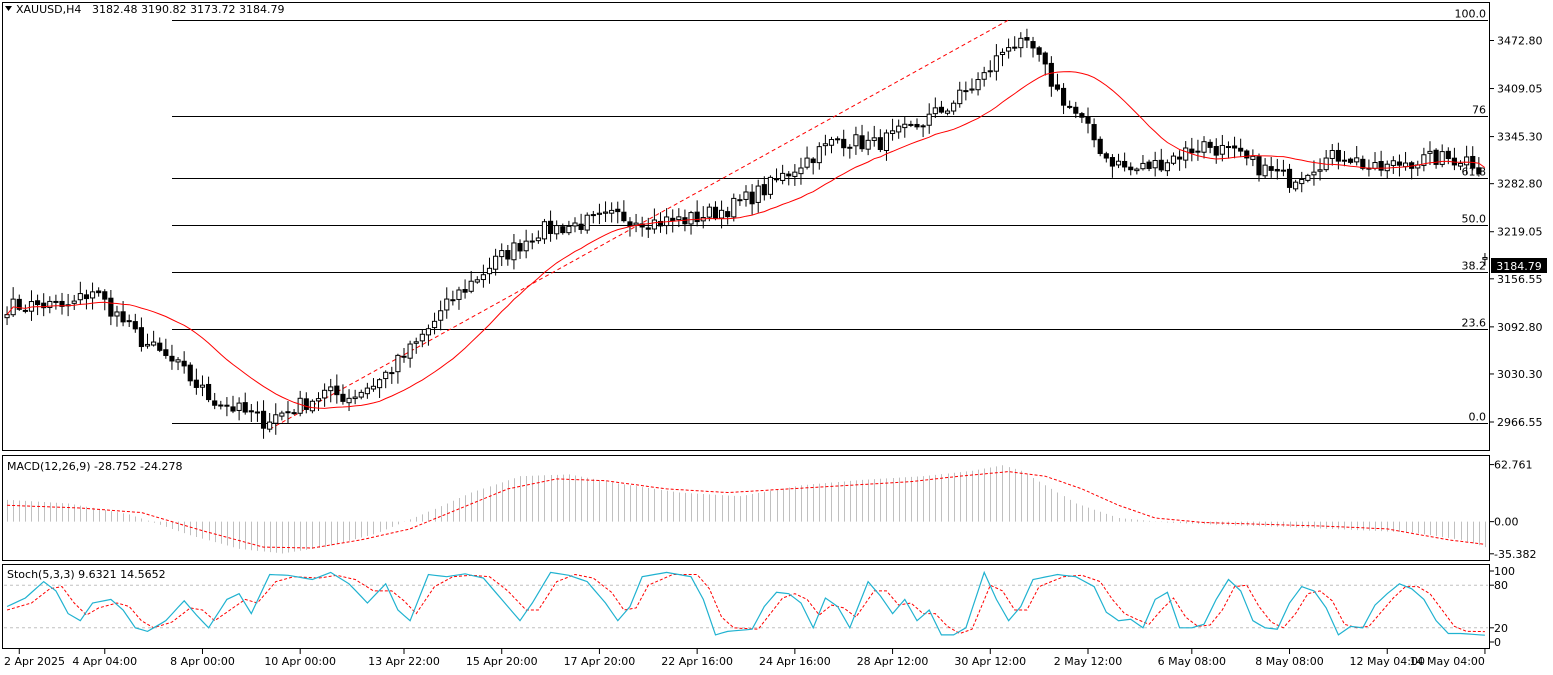 Image resolution: width=1553 pixels, height=675 pixels. What do you see at coordinates (404, 661) in the screenshot?
I see `time-tick-label: 13 Apr 22:00` at bounding box center [404, 661].